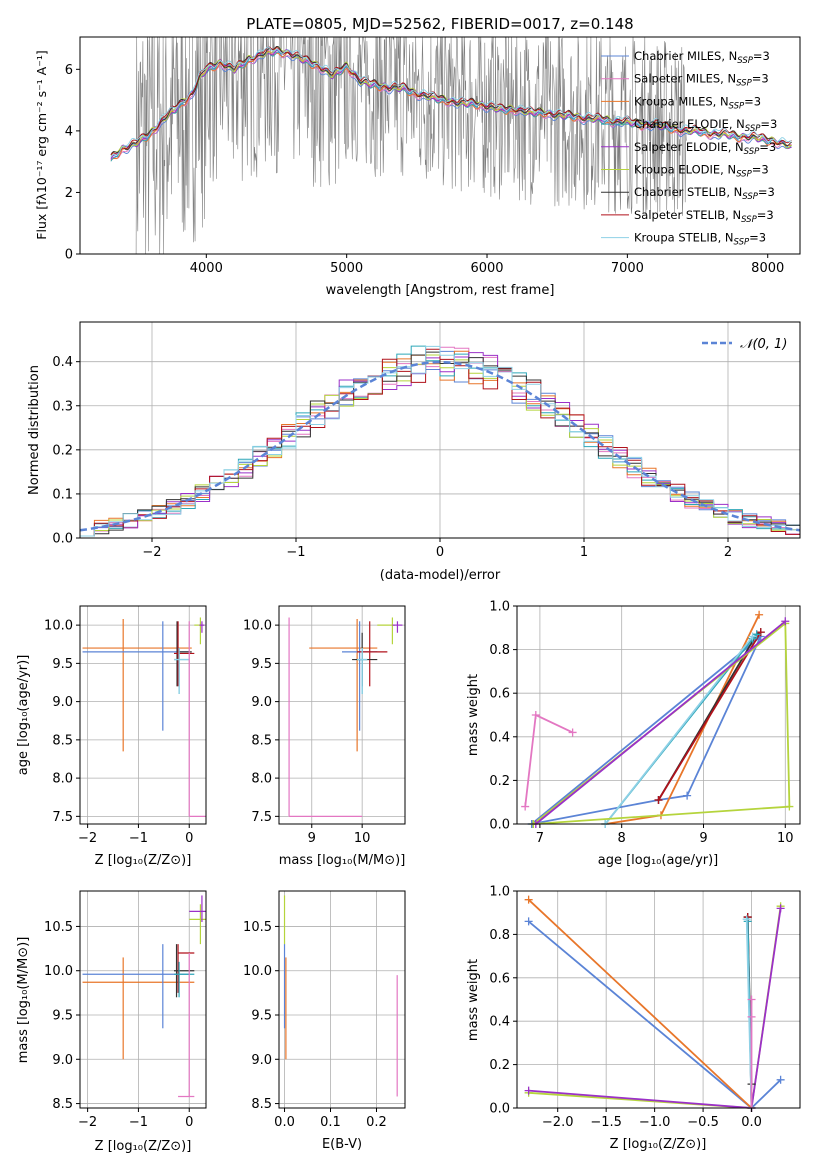 This screenshot has width=819, height=1170. What do you see at coordinates (257, 927) in the screenshot?
I see `ebv-mass-ytick-label: 10.5` at bounding box center [257, 927].